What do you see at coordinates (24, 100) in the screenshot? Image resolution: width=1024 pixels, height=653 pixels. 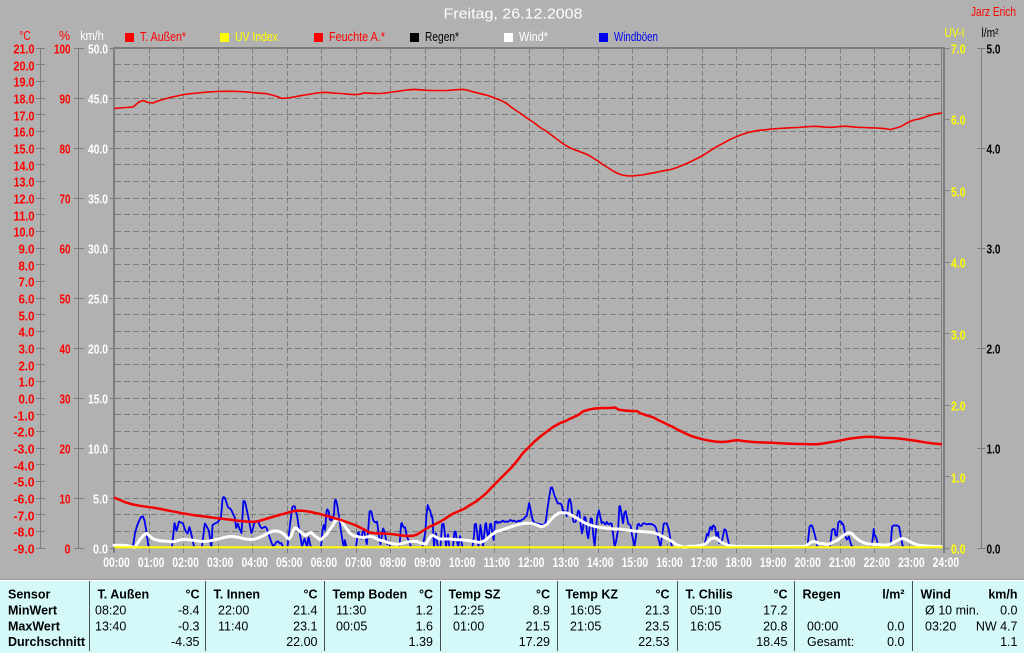 I see `svg-text: 18.0` at bounding box center [24, 100].